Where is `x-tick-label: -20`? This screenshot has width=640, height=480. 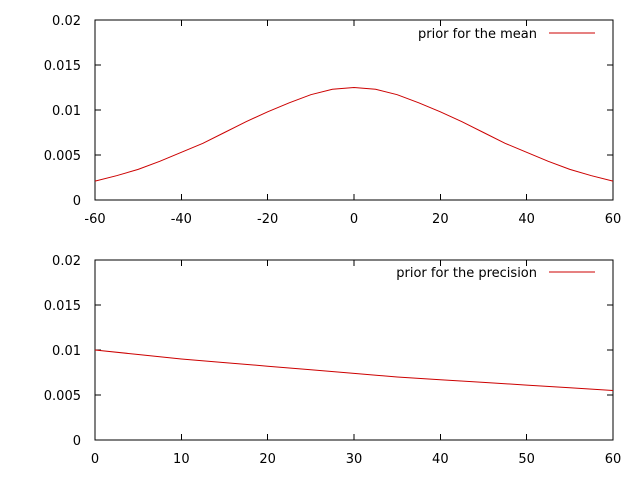 x-tick-label: -20 is located at coordinates (267, 219).